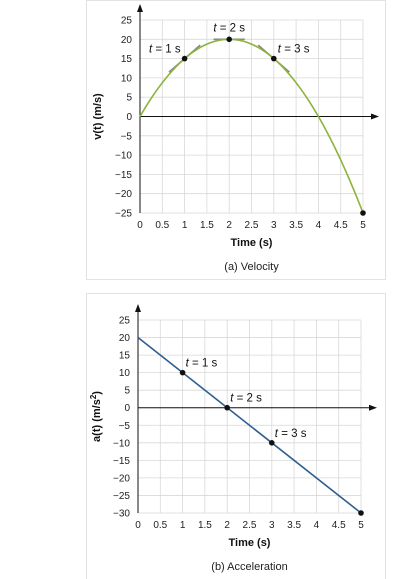 The image size is (407, 579). I want to click on velocity-x-tick-label: 2.5, so click(252, 225).